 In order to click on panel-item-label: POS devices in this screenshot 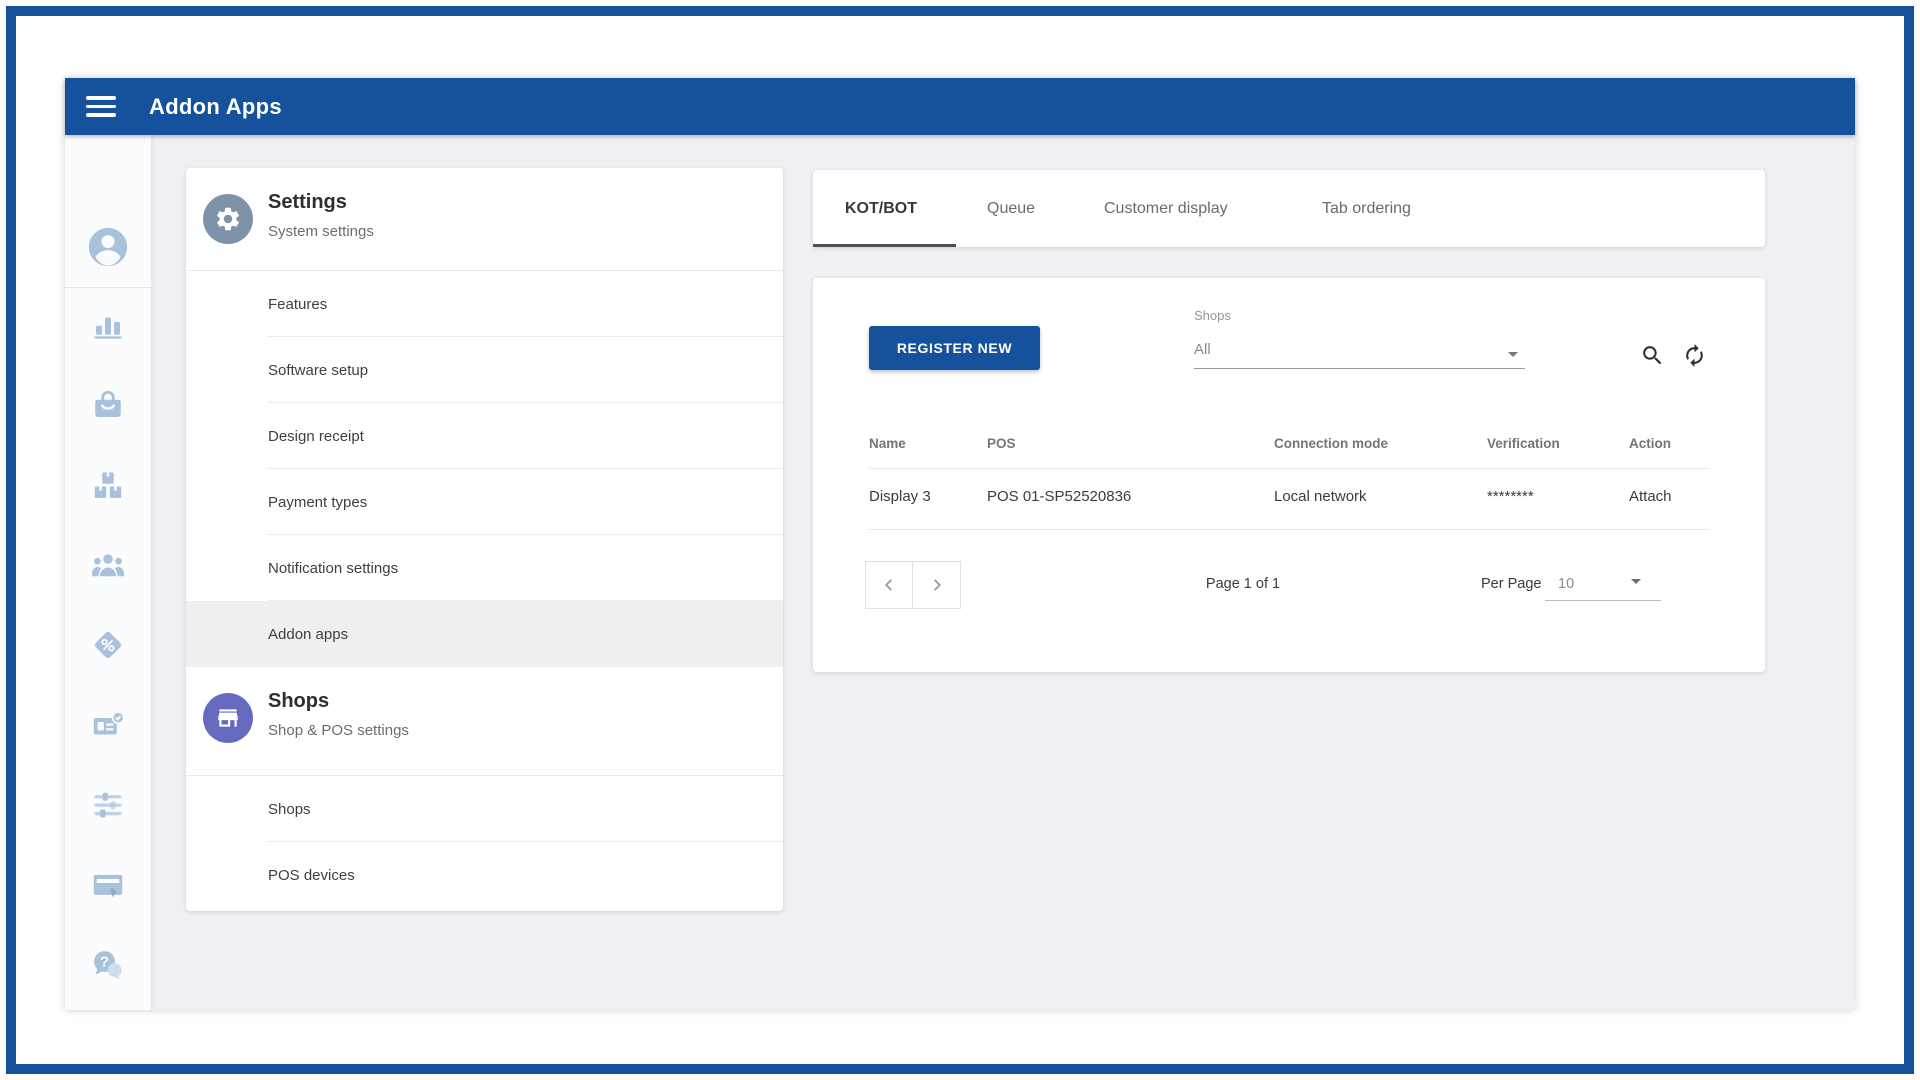, I will do `click(311, 875)`.